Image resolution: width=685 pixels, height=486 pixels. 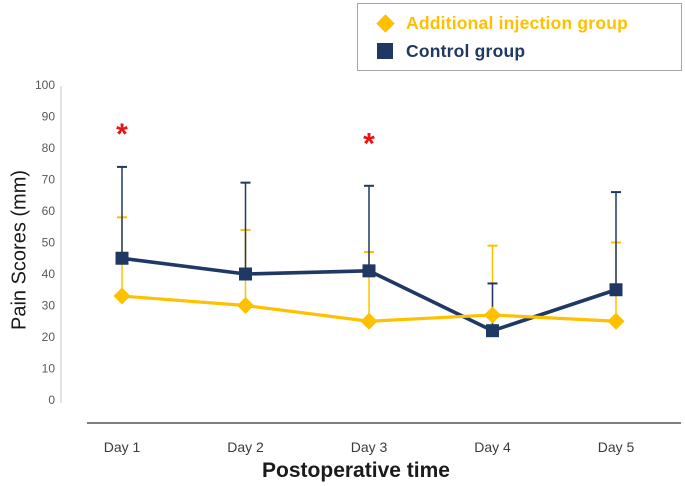 I want to click on legend: Additional injection group Control group, so click(x=519, y=37).